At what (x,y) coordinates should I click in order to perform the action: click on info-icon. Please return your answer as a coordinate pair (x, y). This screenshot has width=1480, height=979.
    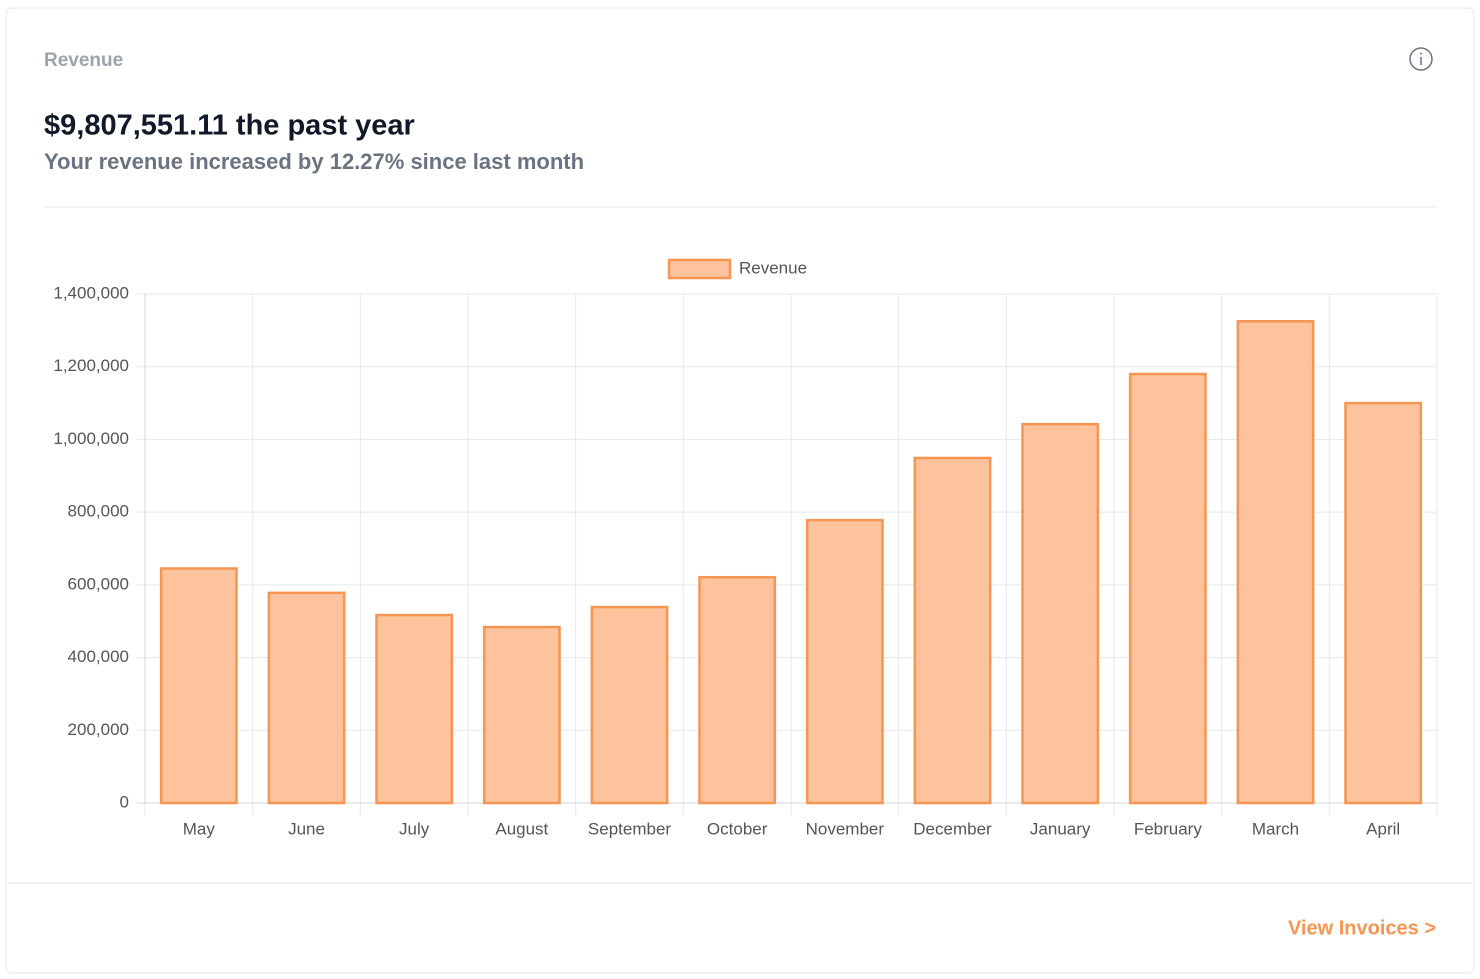
    Looking at the image, I should click on (1421, 59).